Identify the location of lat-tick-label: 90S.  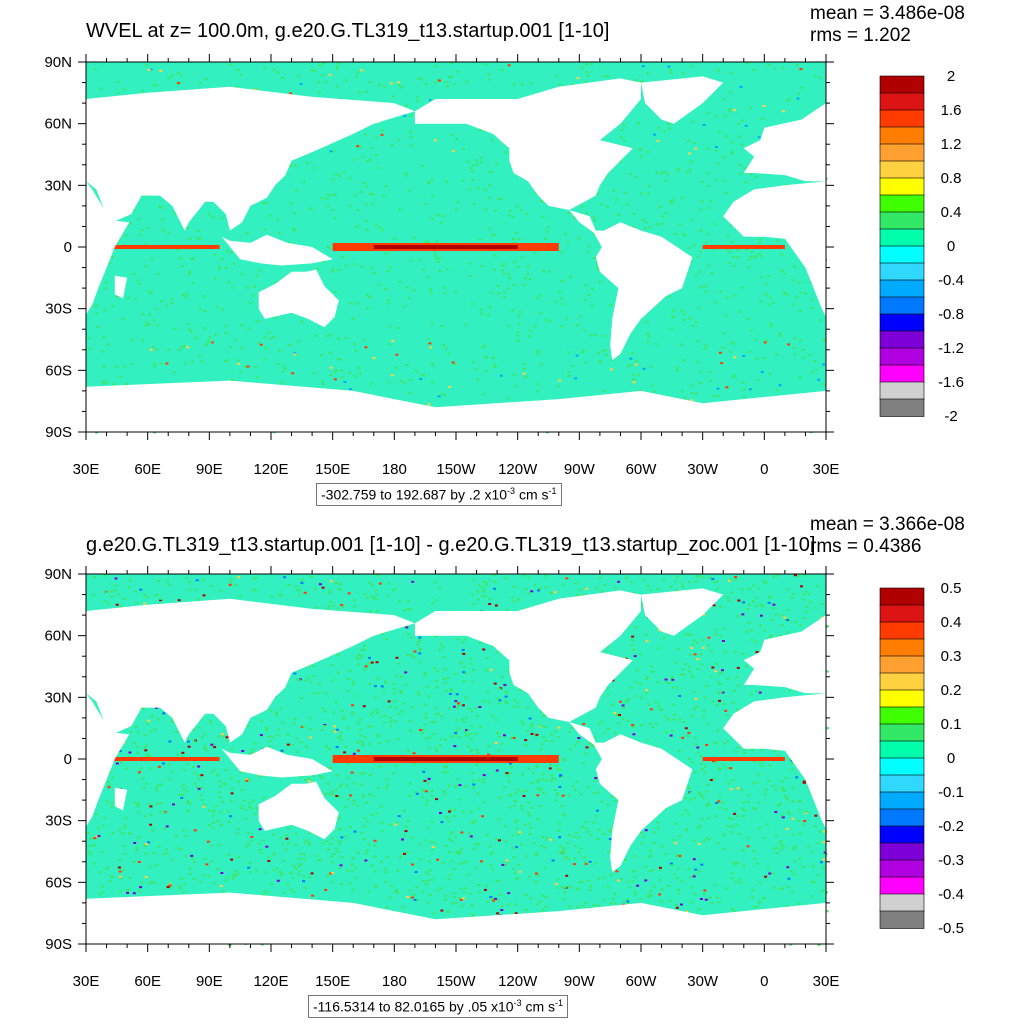
(58, 432).